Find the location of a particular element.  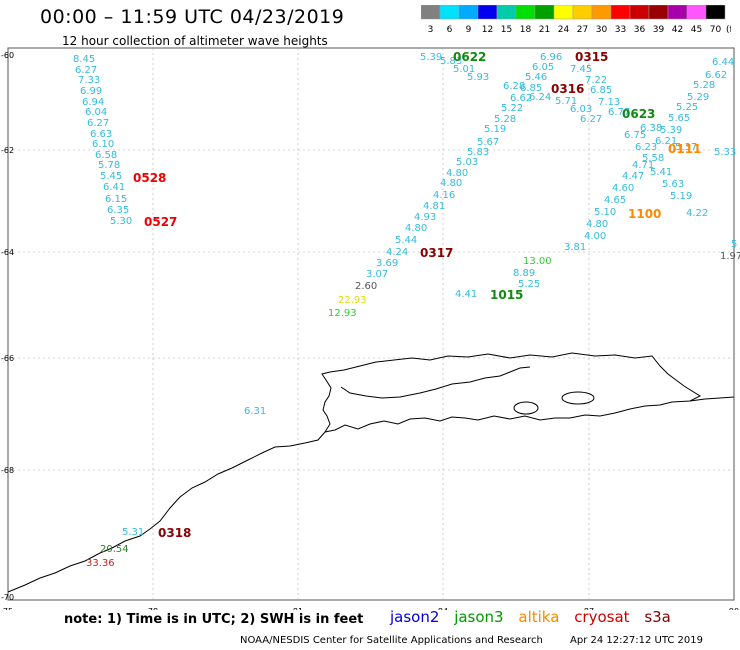

swh-value: 6.23 is located at coordinates (646, 147).